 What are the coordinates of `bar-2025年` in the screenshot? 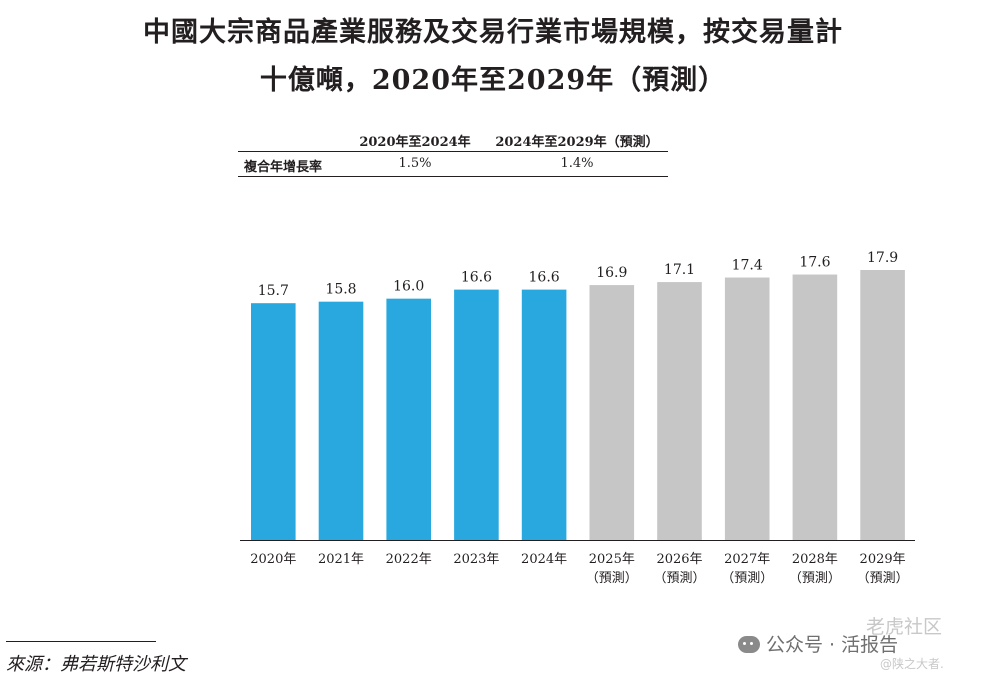 It's located at (612, 412).